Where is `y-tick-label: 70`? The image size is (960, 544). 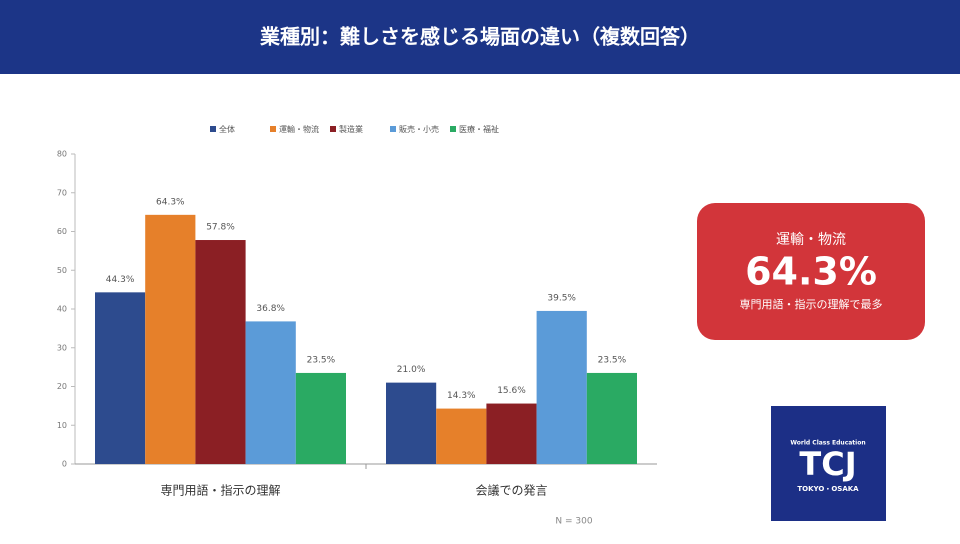 y-tick-label: 70 is located at coordinates (62, 192).